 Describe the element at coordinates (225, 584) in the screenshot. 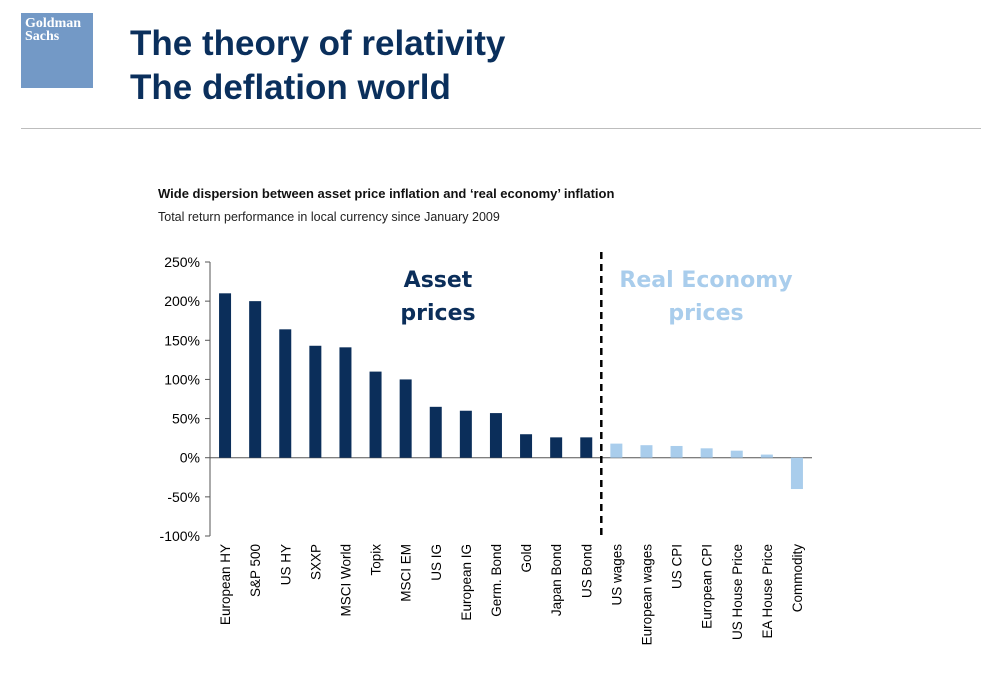

I see `x-tick-label: European HY` at that location.